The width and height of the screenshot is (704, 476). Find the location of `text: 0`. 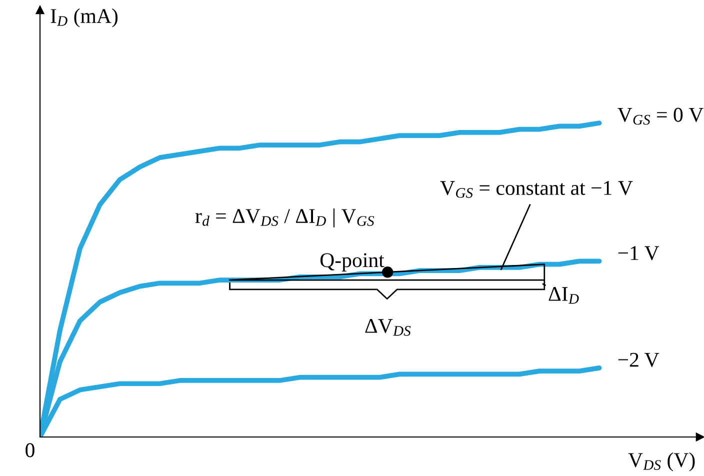

text: 0 is located at coordinates (30, 450).